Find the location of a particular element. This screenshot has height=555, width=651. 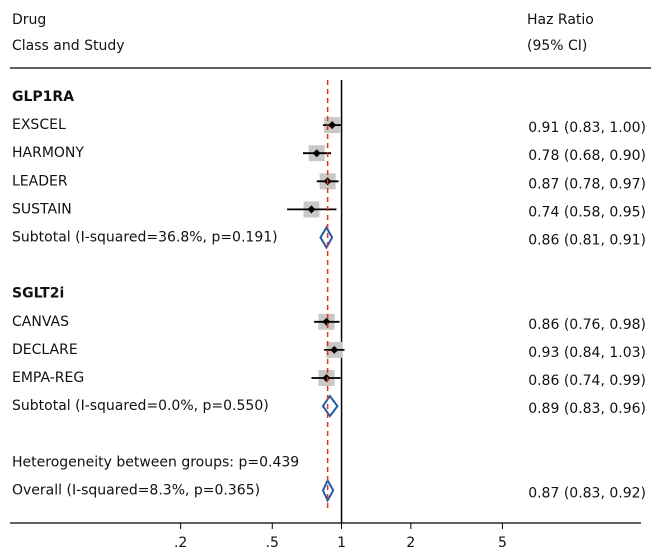

row-label: EXSCEL is located at coordinates (39, 125).